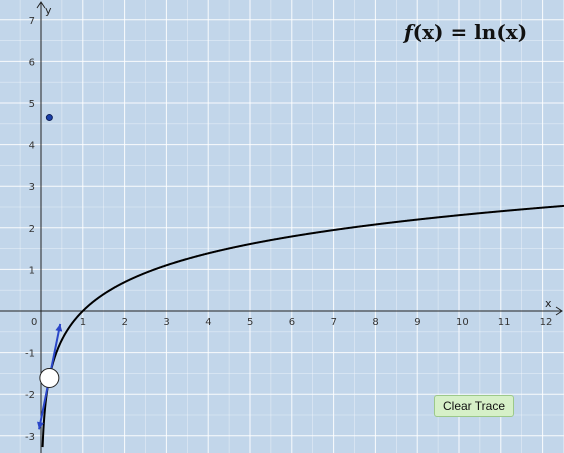  I want to click on y-axis-label: y, so click(48, 10).